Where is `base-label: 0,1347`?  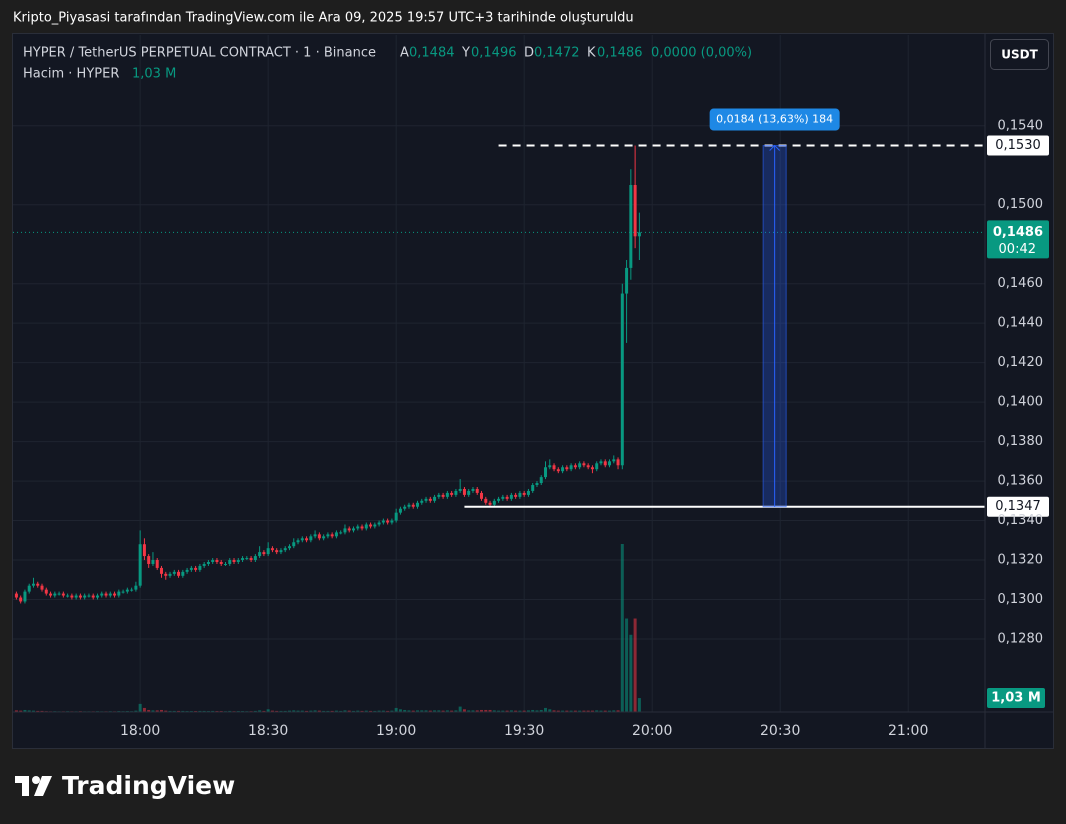
base-label: 0,1347 is located at coordinates (1018, 506).